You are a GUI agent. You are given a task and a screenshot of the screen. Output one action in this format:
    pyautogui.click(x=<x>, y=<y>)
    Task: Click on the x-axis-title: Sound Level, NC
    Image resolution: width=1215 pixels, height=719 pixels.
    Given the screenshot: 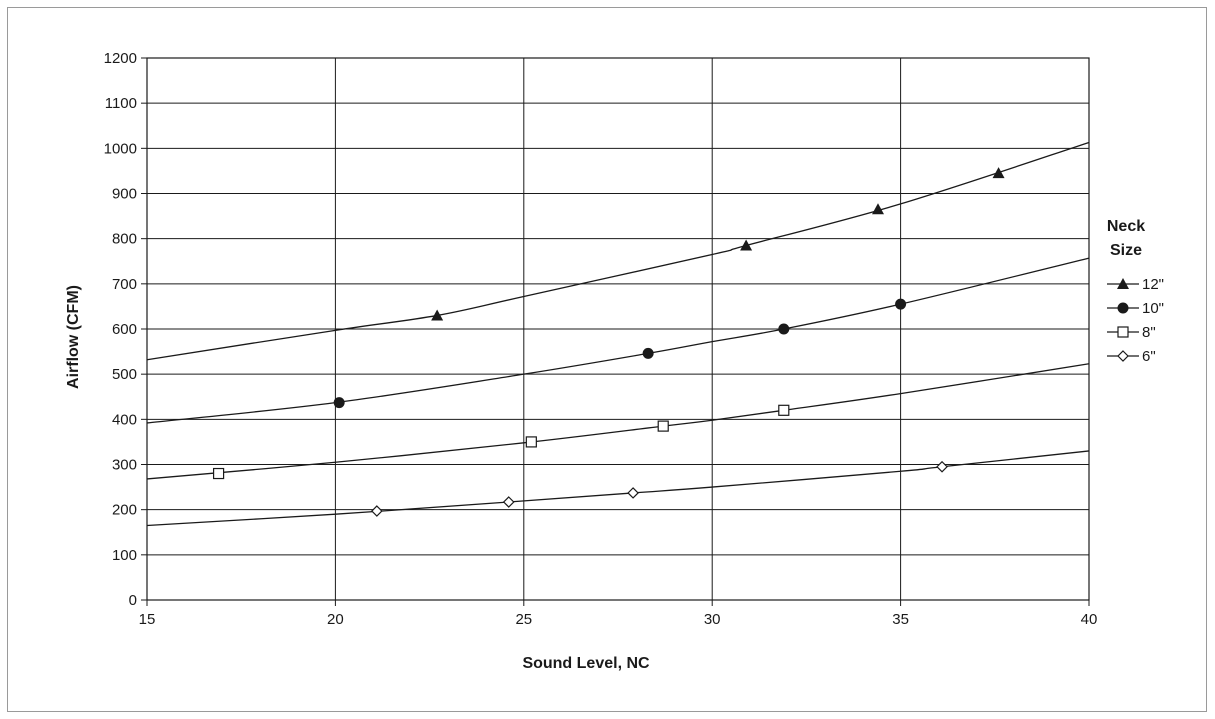 What is the action you would take?
    pyautogui.click(x=586, y=663)
    